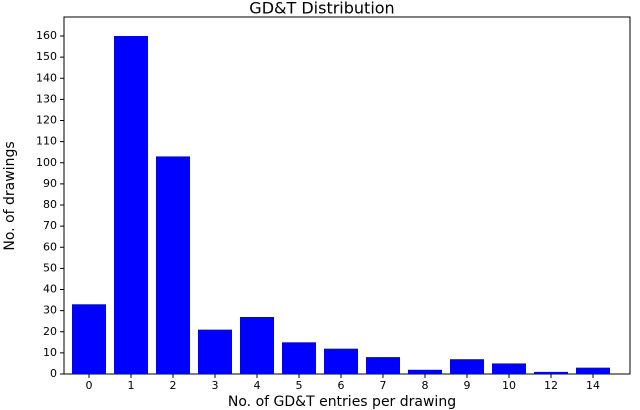 This screenshot has width=640, height=410. What do you see at coordinates (425, 385) in the screenshot?
I see `x-tick-label: 8` at bounding box center [425, 385].